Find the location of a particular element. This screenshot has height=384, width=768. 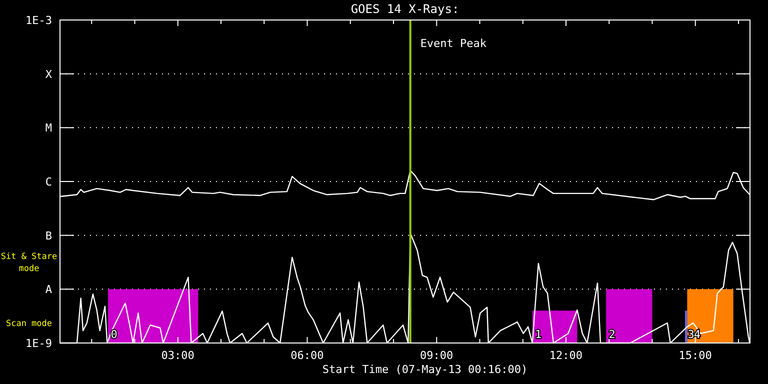

x-tick-label: 09:00 is located at coordinates (437, 355).